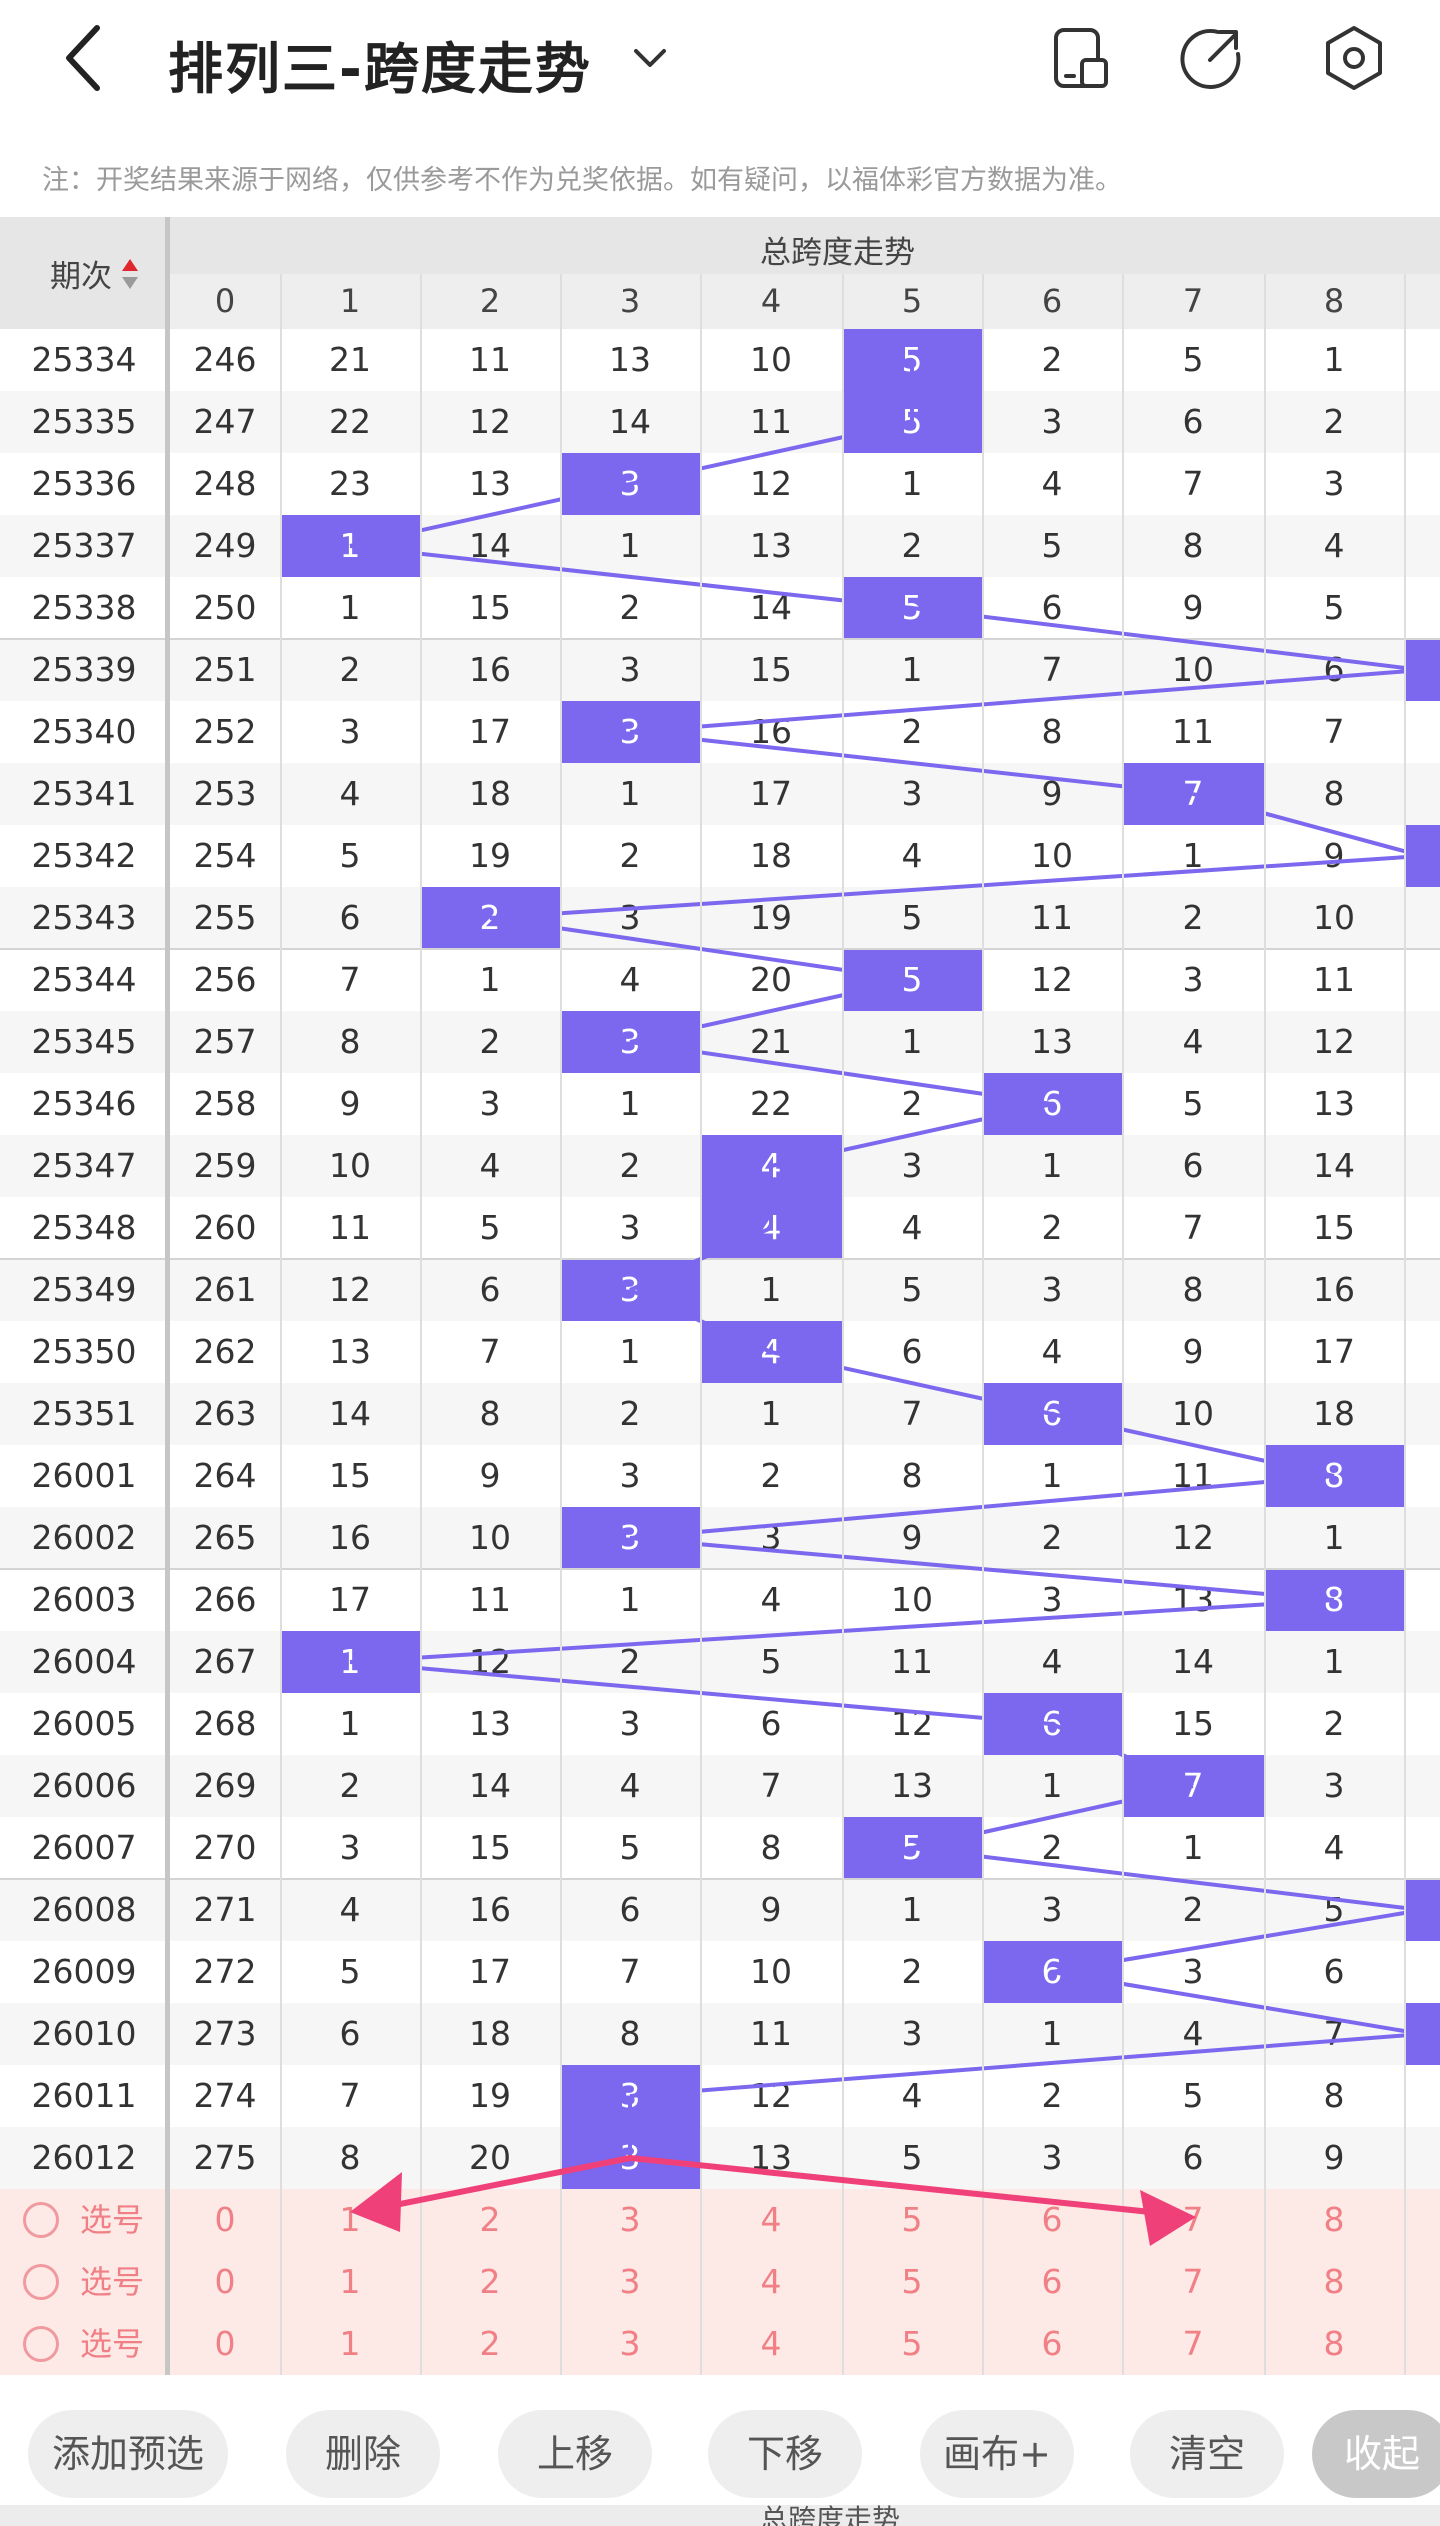 The width and height of the screenshot is (1440, 2526). What do you see at coordinates (650, 58) in the screenshot?
I see `title-dropdown-button` at bounding box center [650, 58].